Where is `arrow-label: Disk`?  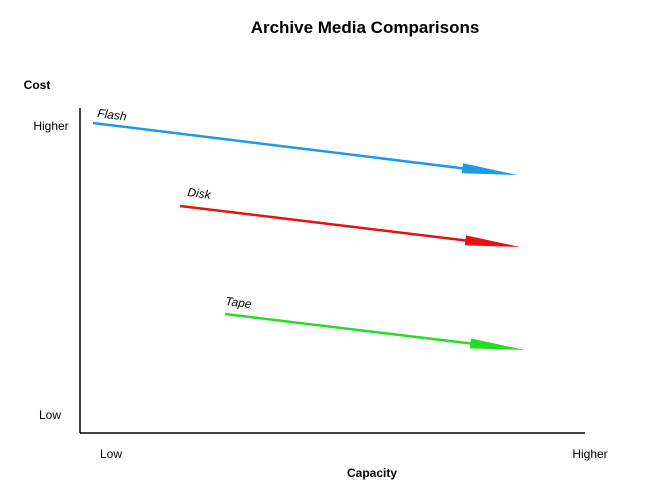
arrow-label: Disk is located at coordinates (200, 193).